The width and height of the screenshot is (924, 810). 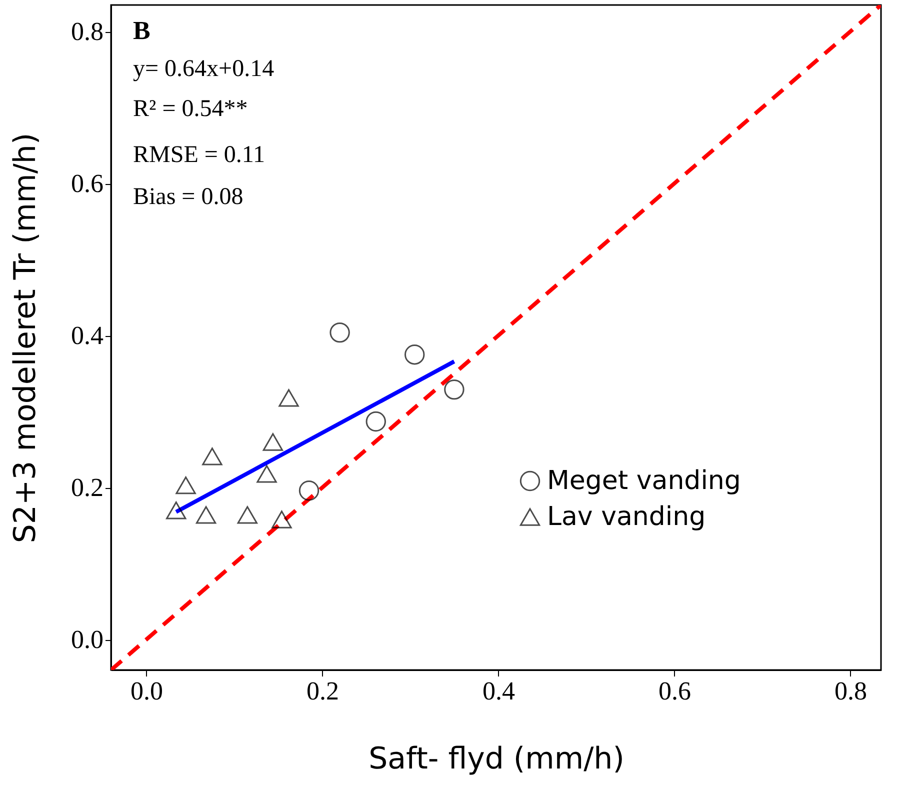 What do you see at coordinates (87, 335) in the screenshot?
I see `y-tick-label: 0.4` at bounding box center [87, 335].